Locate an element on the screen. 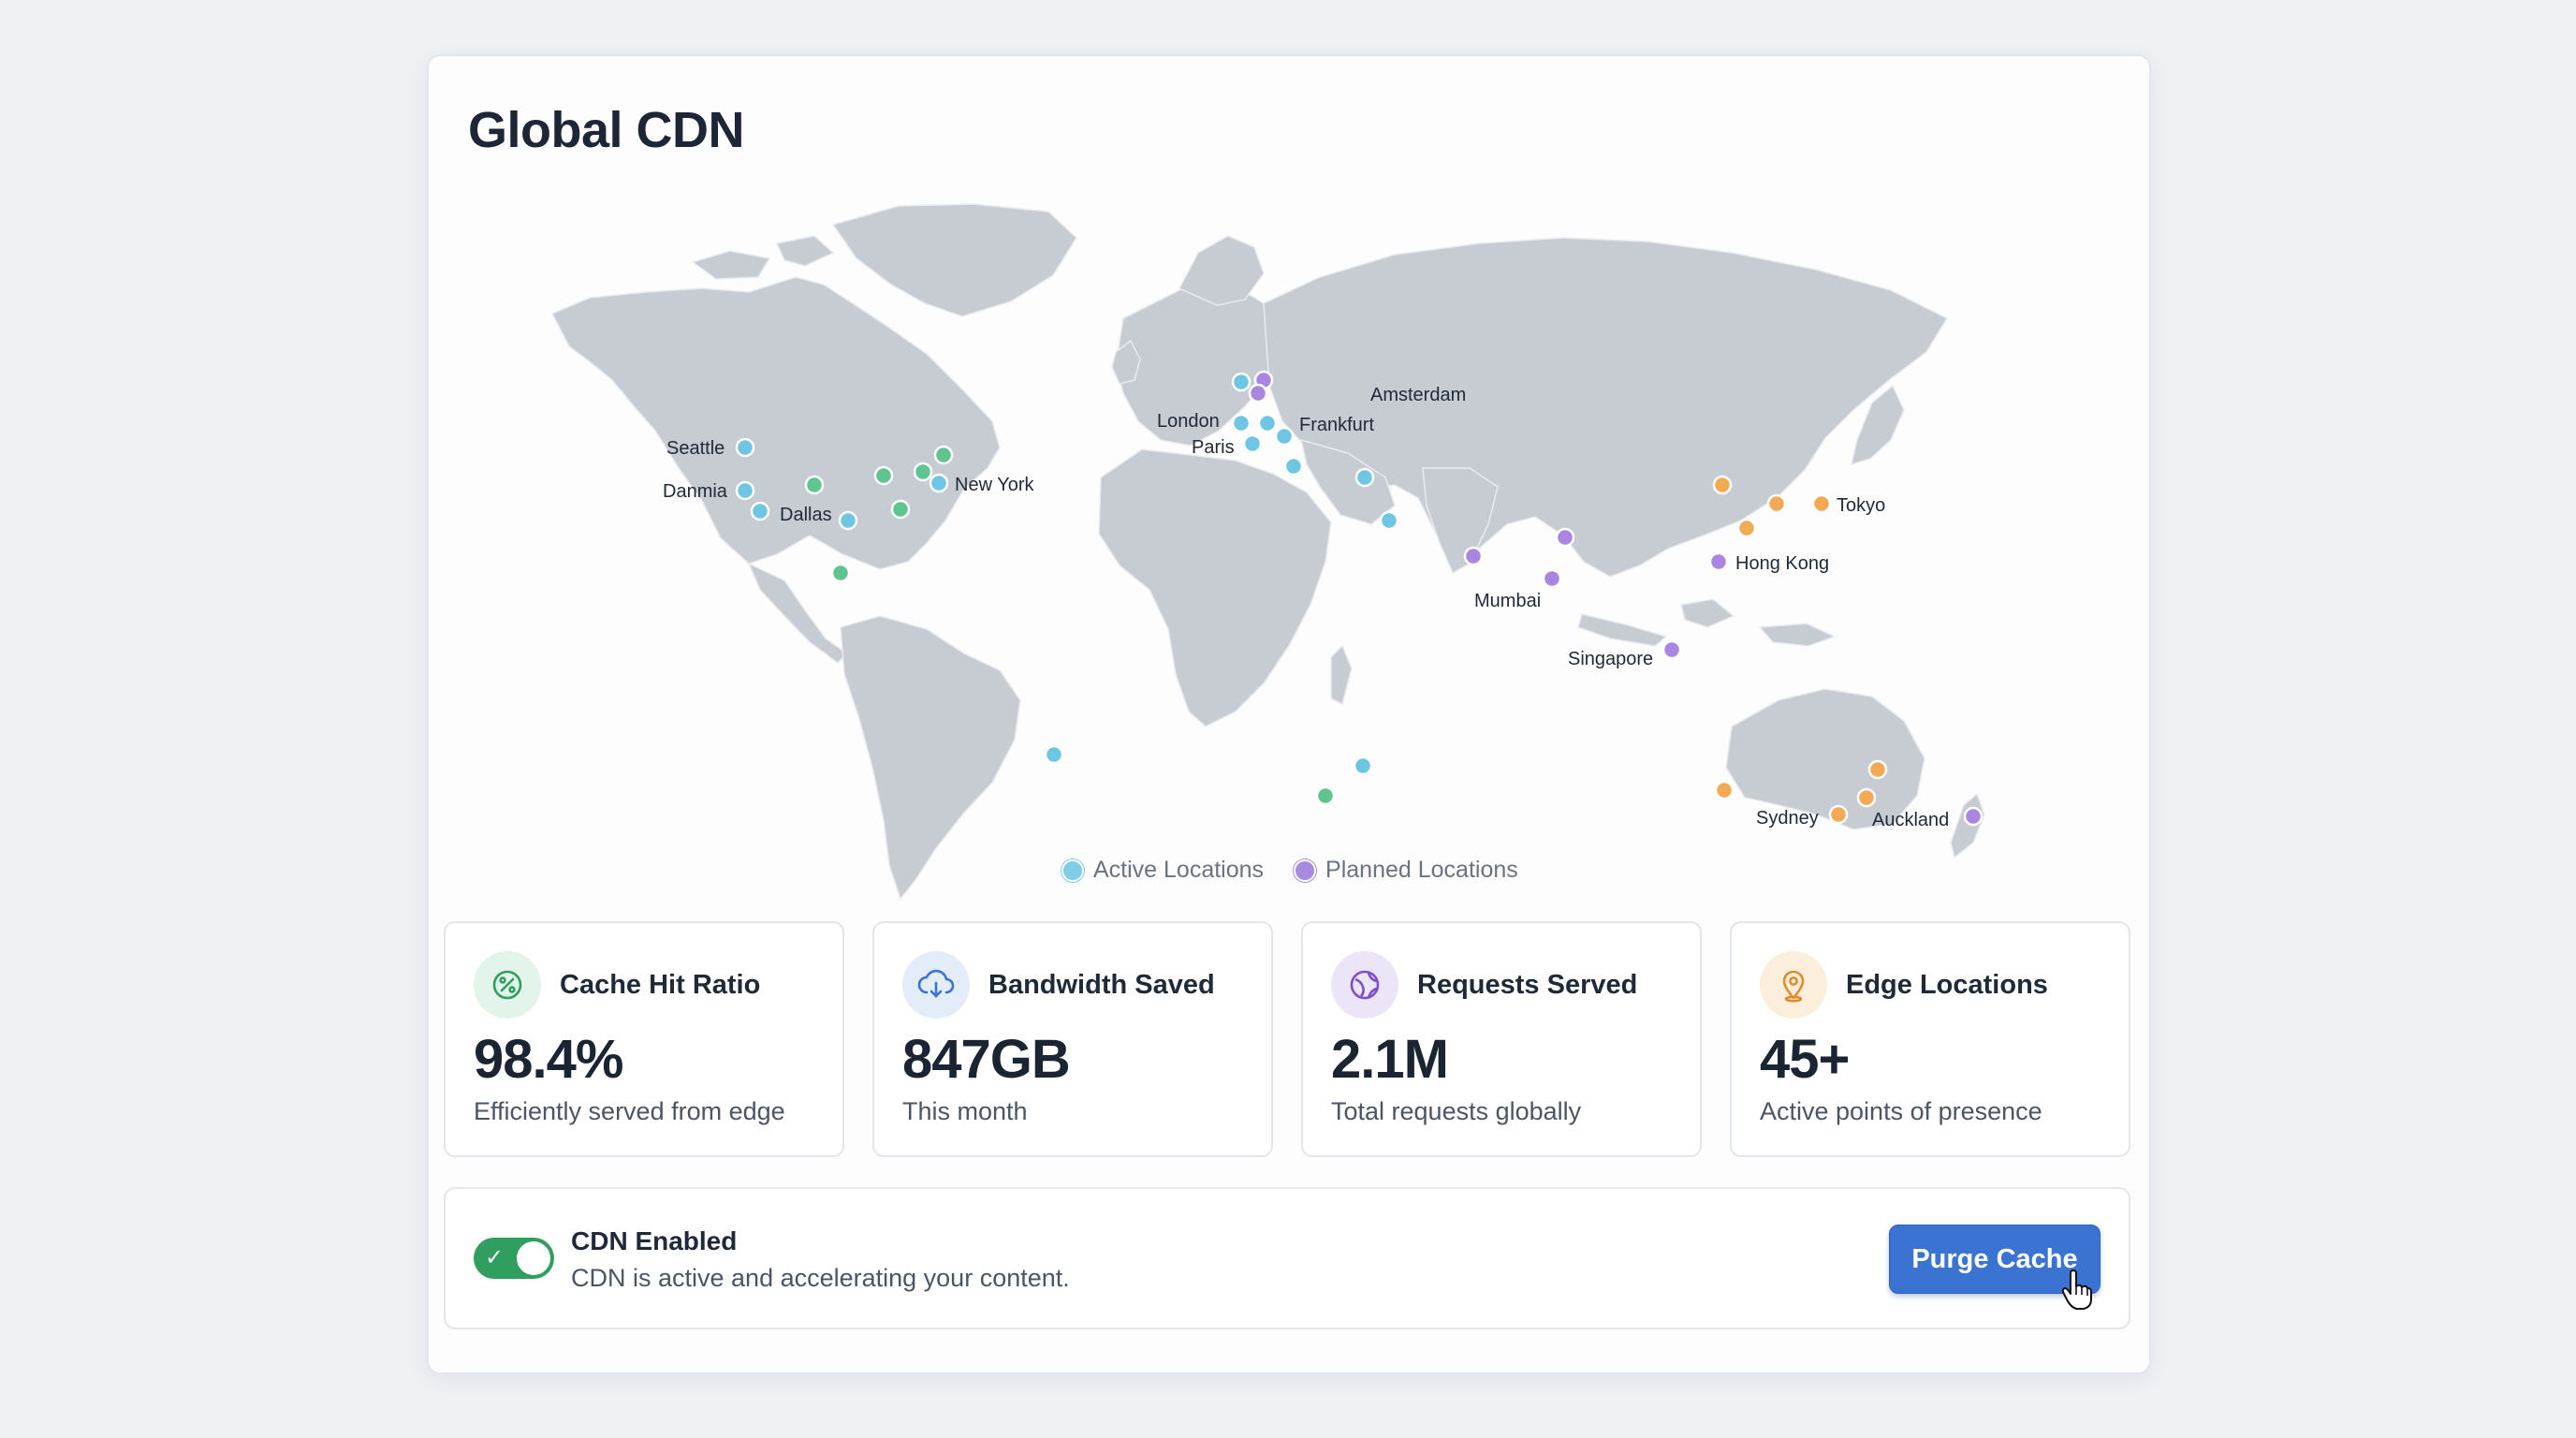  marker-cape-town is located at coordinates (1325, 795).